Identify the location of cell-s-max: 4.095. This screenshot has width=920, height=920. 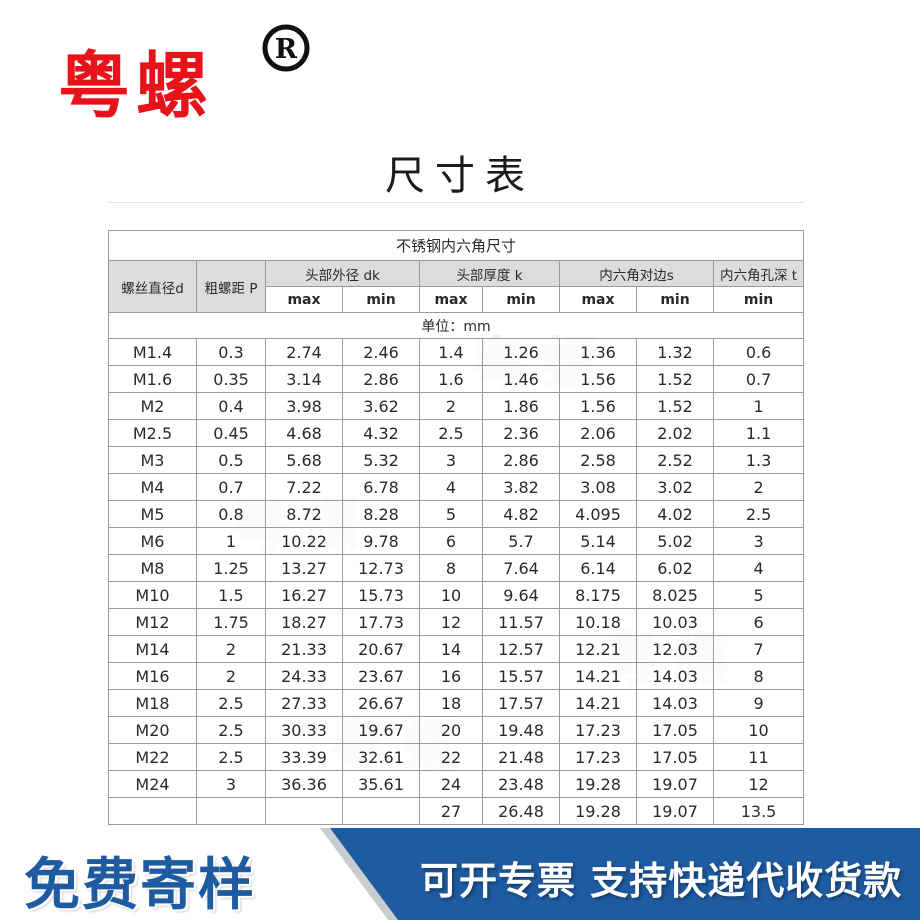
(598, 514).